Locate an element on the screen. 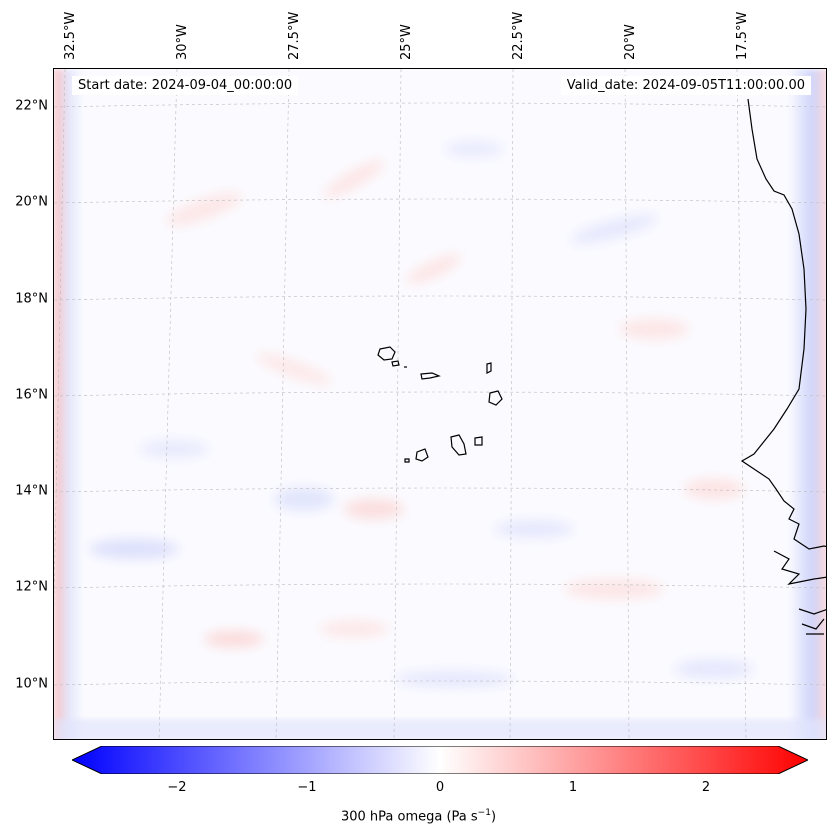 The image size is (837, 839). lon-label-27-5w: 27.5°W is located at coordinates (294, 35).